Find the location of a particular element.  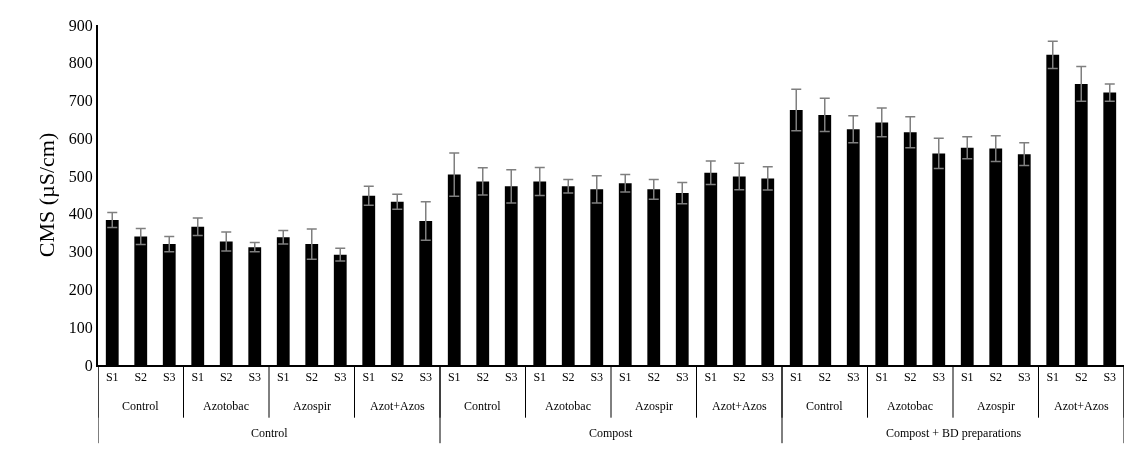

y-tick-label: 100 is located at coordinates (80, 327).